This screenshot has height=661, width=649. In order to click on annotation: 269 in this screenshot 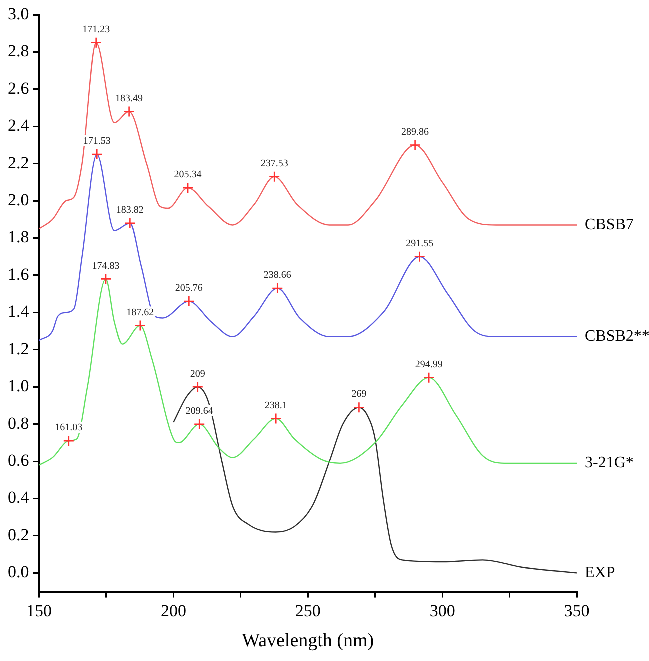, I will do `click(359, 394)`.